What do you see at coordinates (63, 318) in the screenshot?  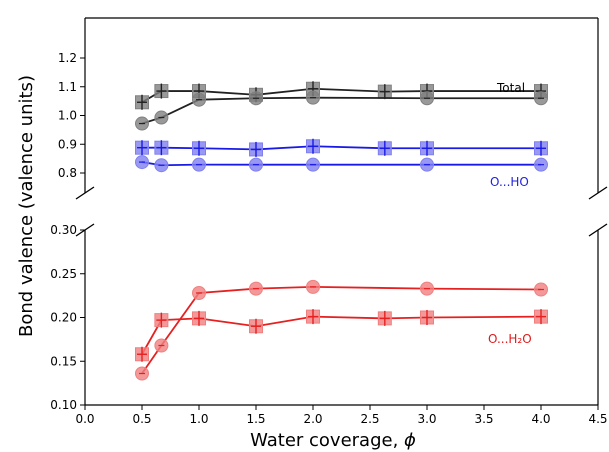 I see `y-tick-label: 0.20` at bounding box center [63, 318].